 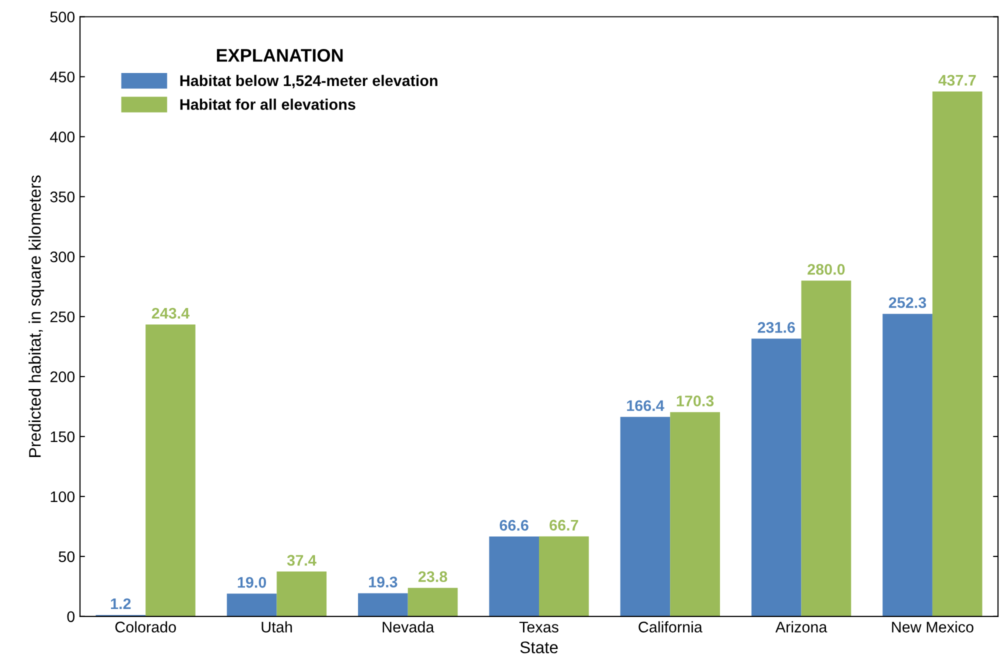 I want to click on x-tick-label: Arizona, so click(x=801, y=626).